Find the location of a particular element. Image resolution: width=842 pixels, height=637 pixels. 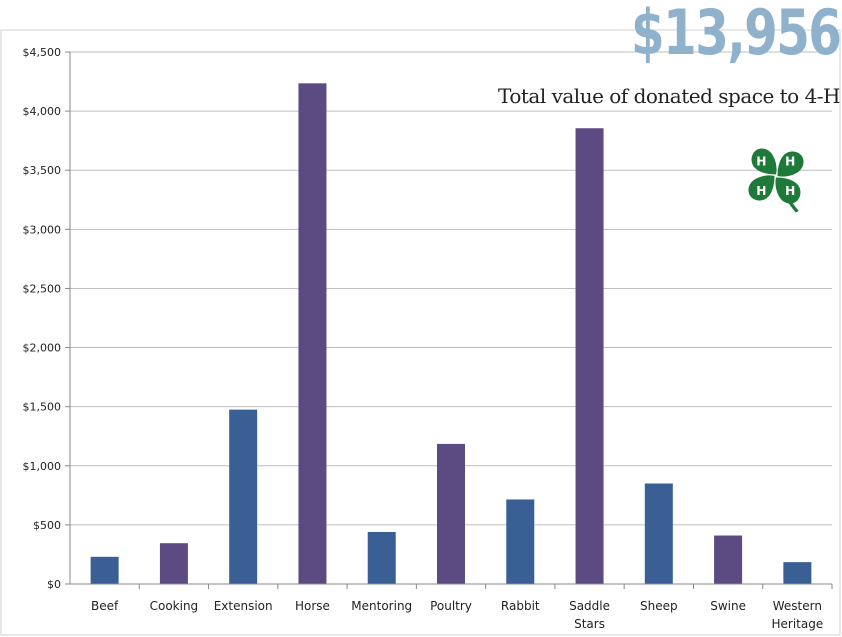

x-tick-label: Mentoring is located at coordinates (381, 606).